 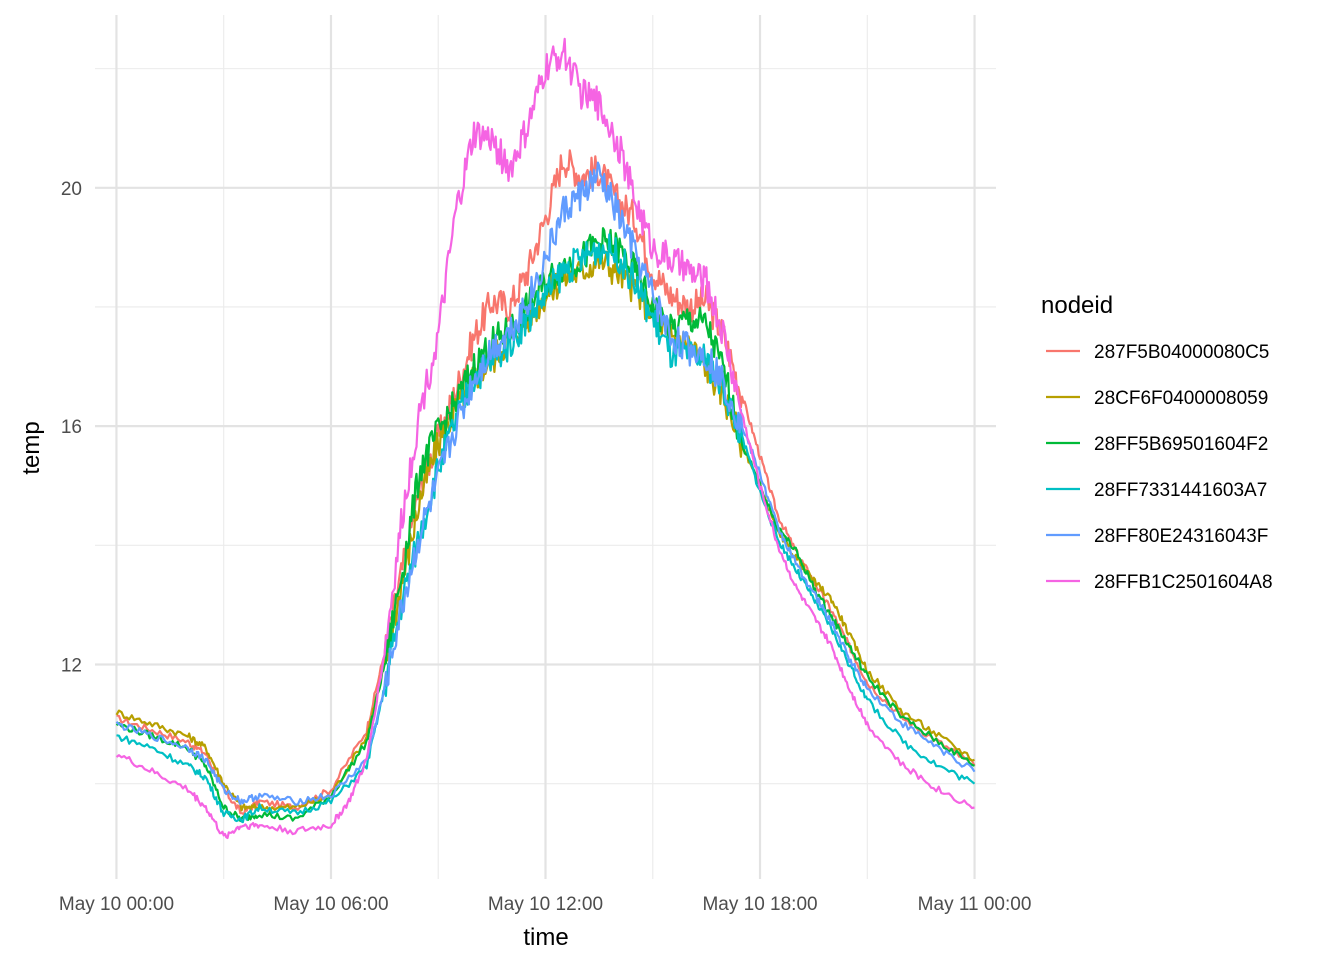 What do you see at coordinates (1181, 352) in the screenshot?
I see `legend-label: 287F5B04000080C5` at bounding box center [1181, 352].